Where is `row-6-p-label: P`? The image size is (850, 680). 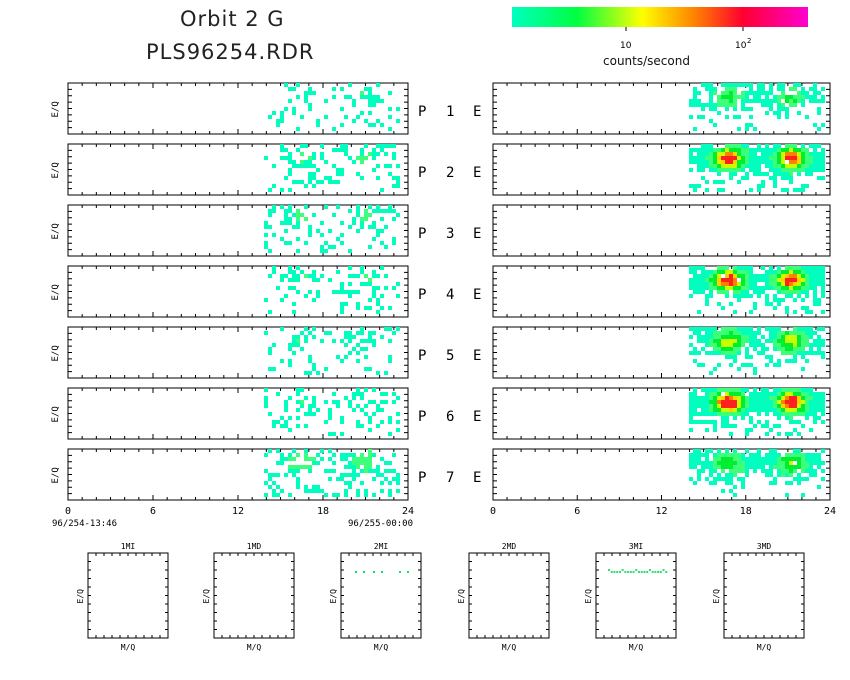 row-6-p-label: P is located at coordinates (422, 417).